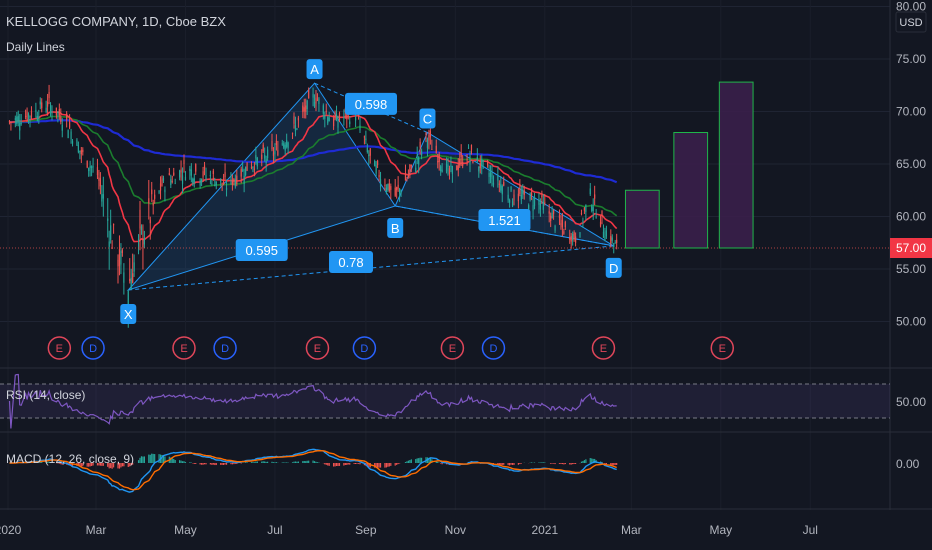 The image size is (932, 550). What do you see at coordinates (455, 530) in the screenshot?
I see `time-axis-label: Nov` at bounding box center [455, 530].